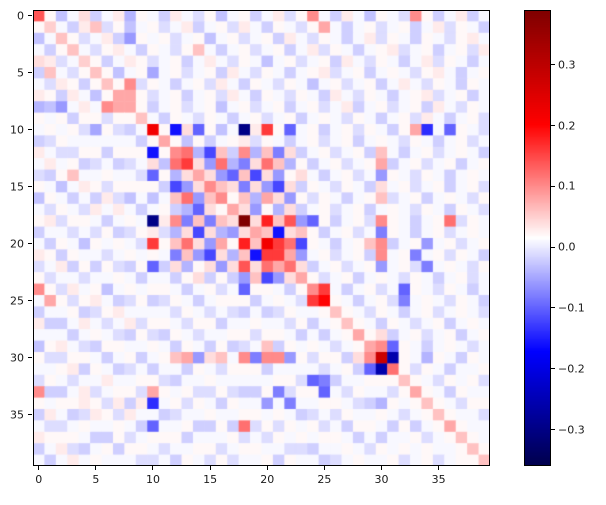  What do you see at coordinates (152, 479) in the screenshot?
I see `x-axis-tick-label: 10` at bounding box center [152, 479].